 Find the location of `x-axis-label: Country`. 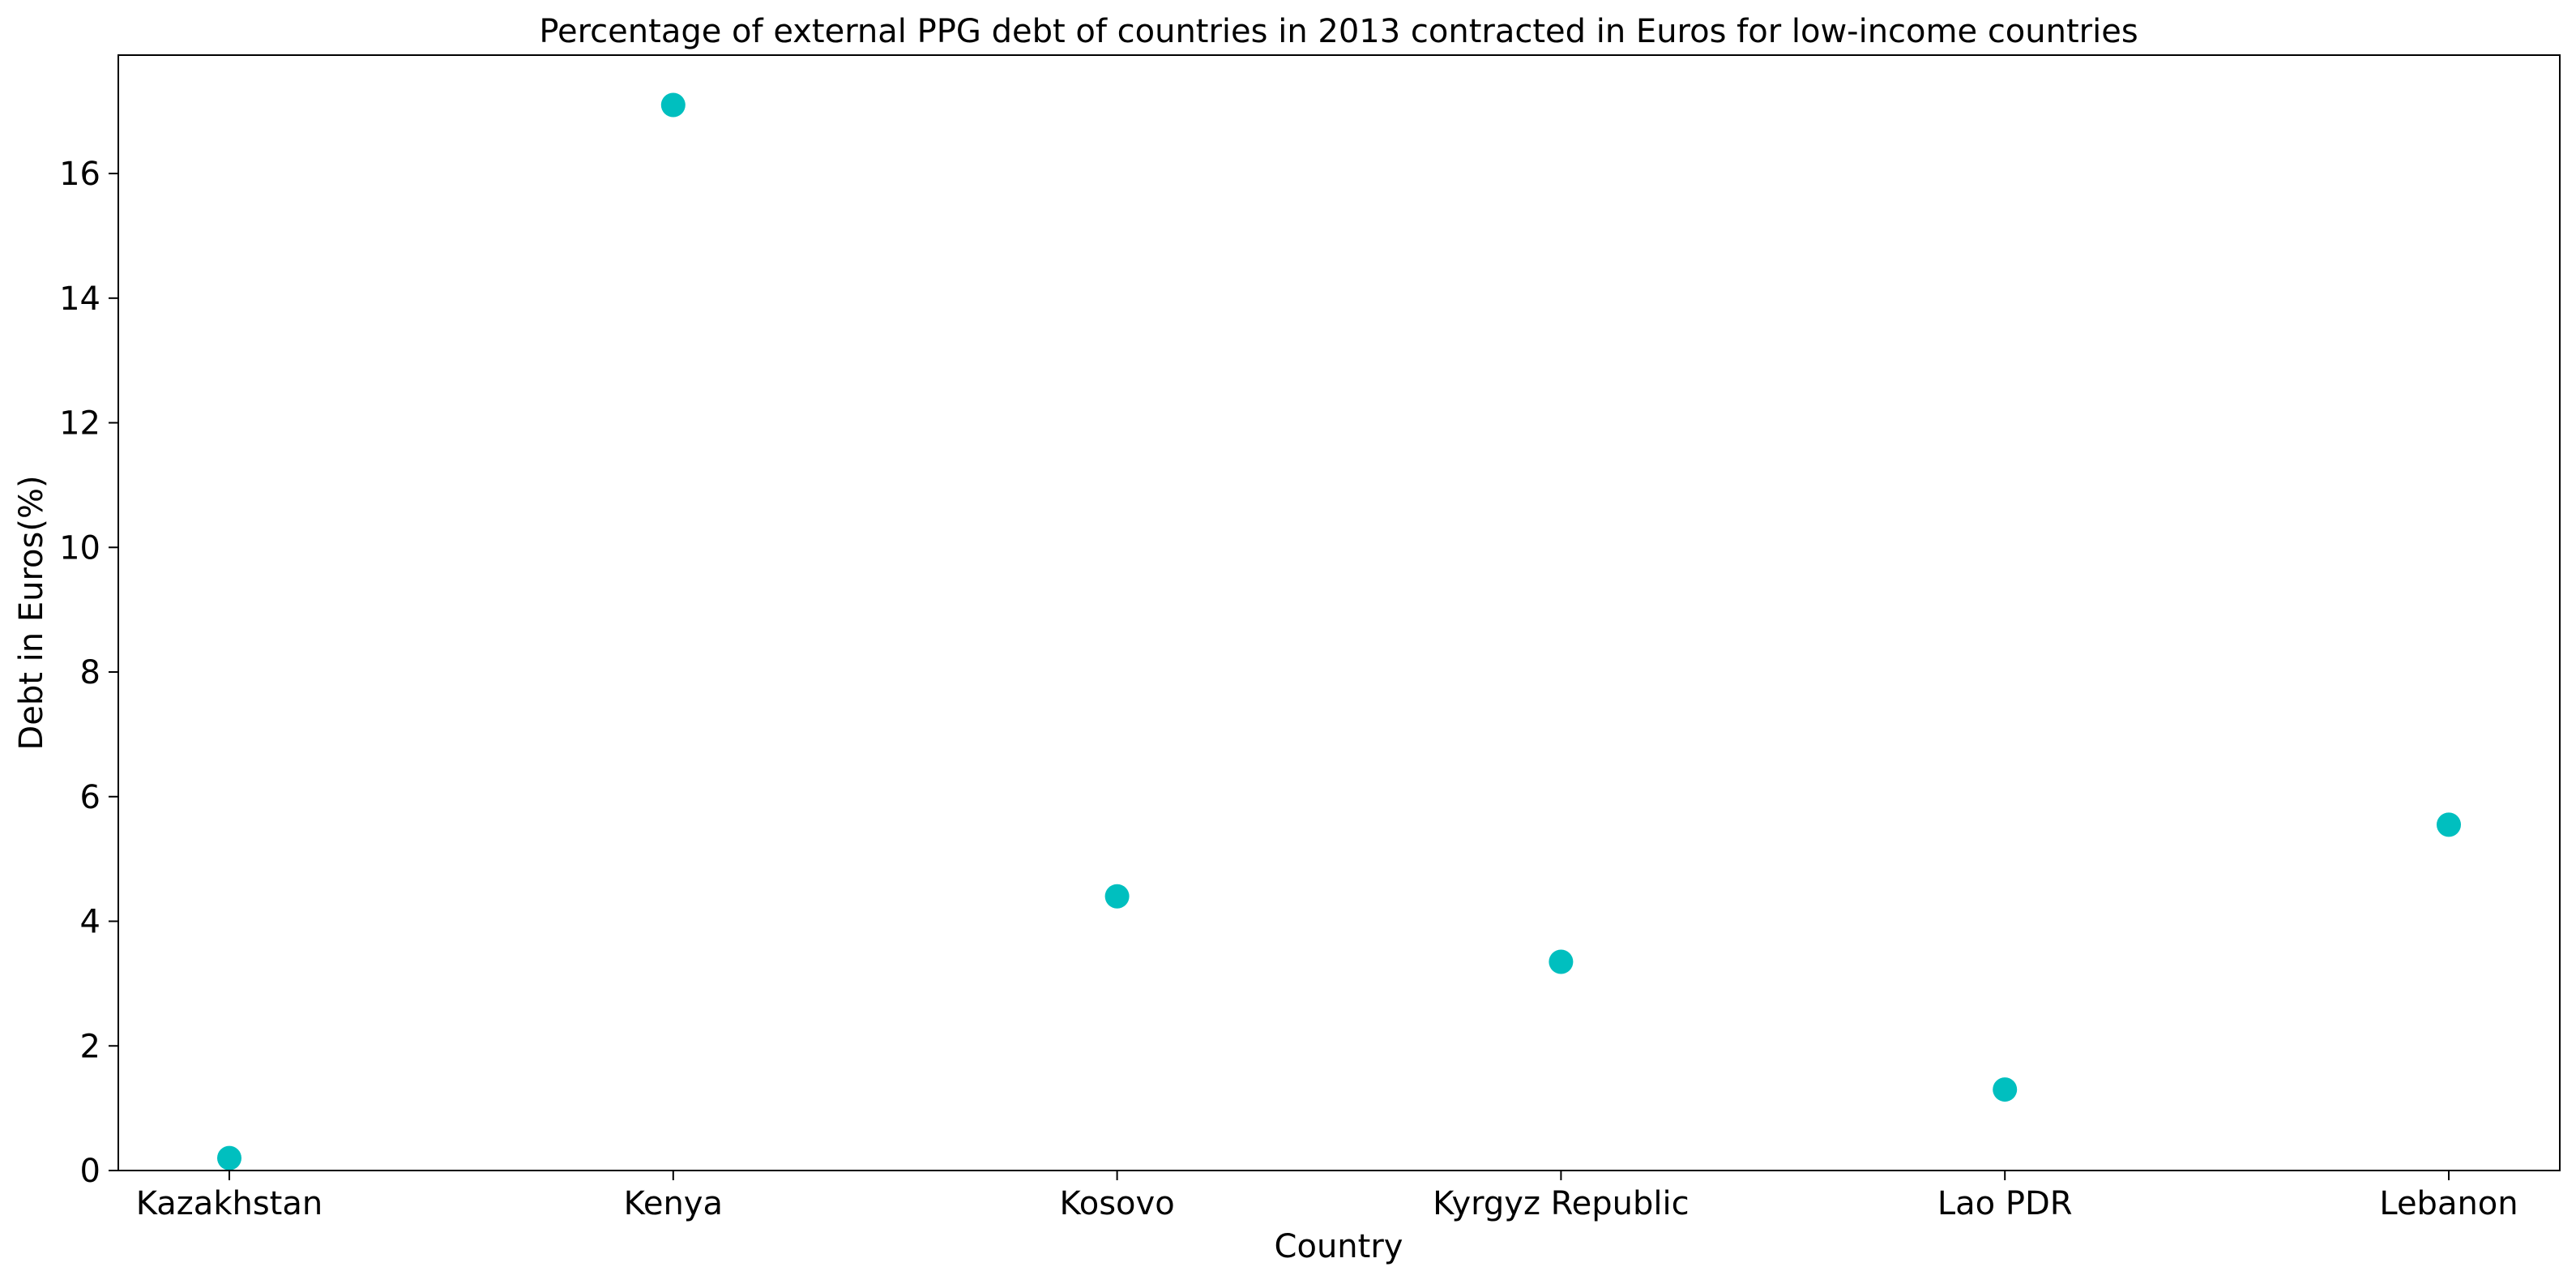

x-axis-label: Country is located at coordinates (1339, 1246).